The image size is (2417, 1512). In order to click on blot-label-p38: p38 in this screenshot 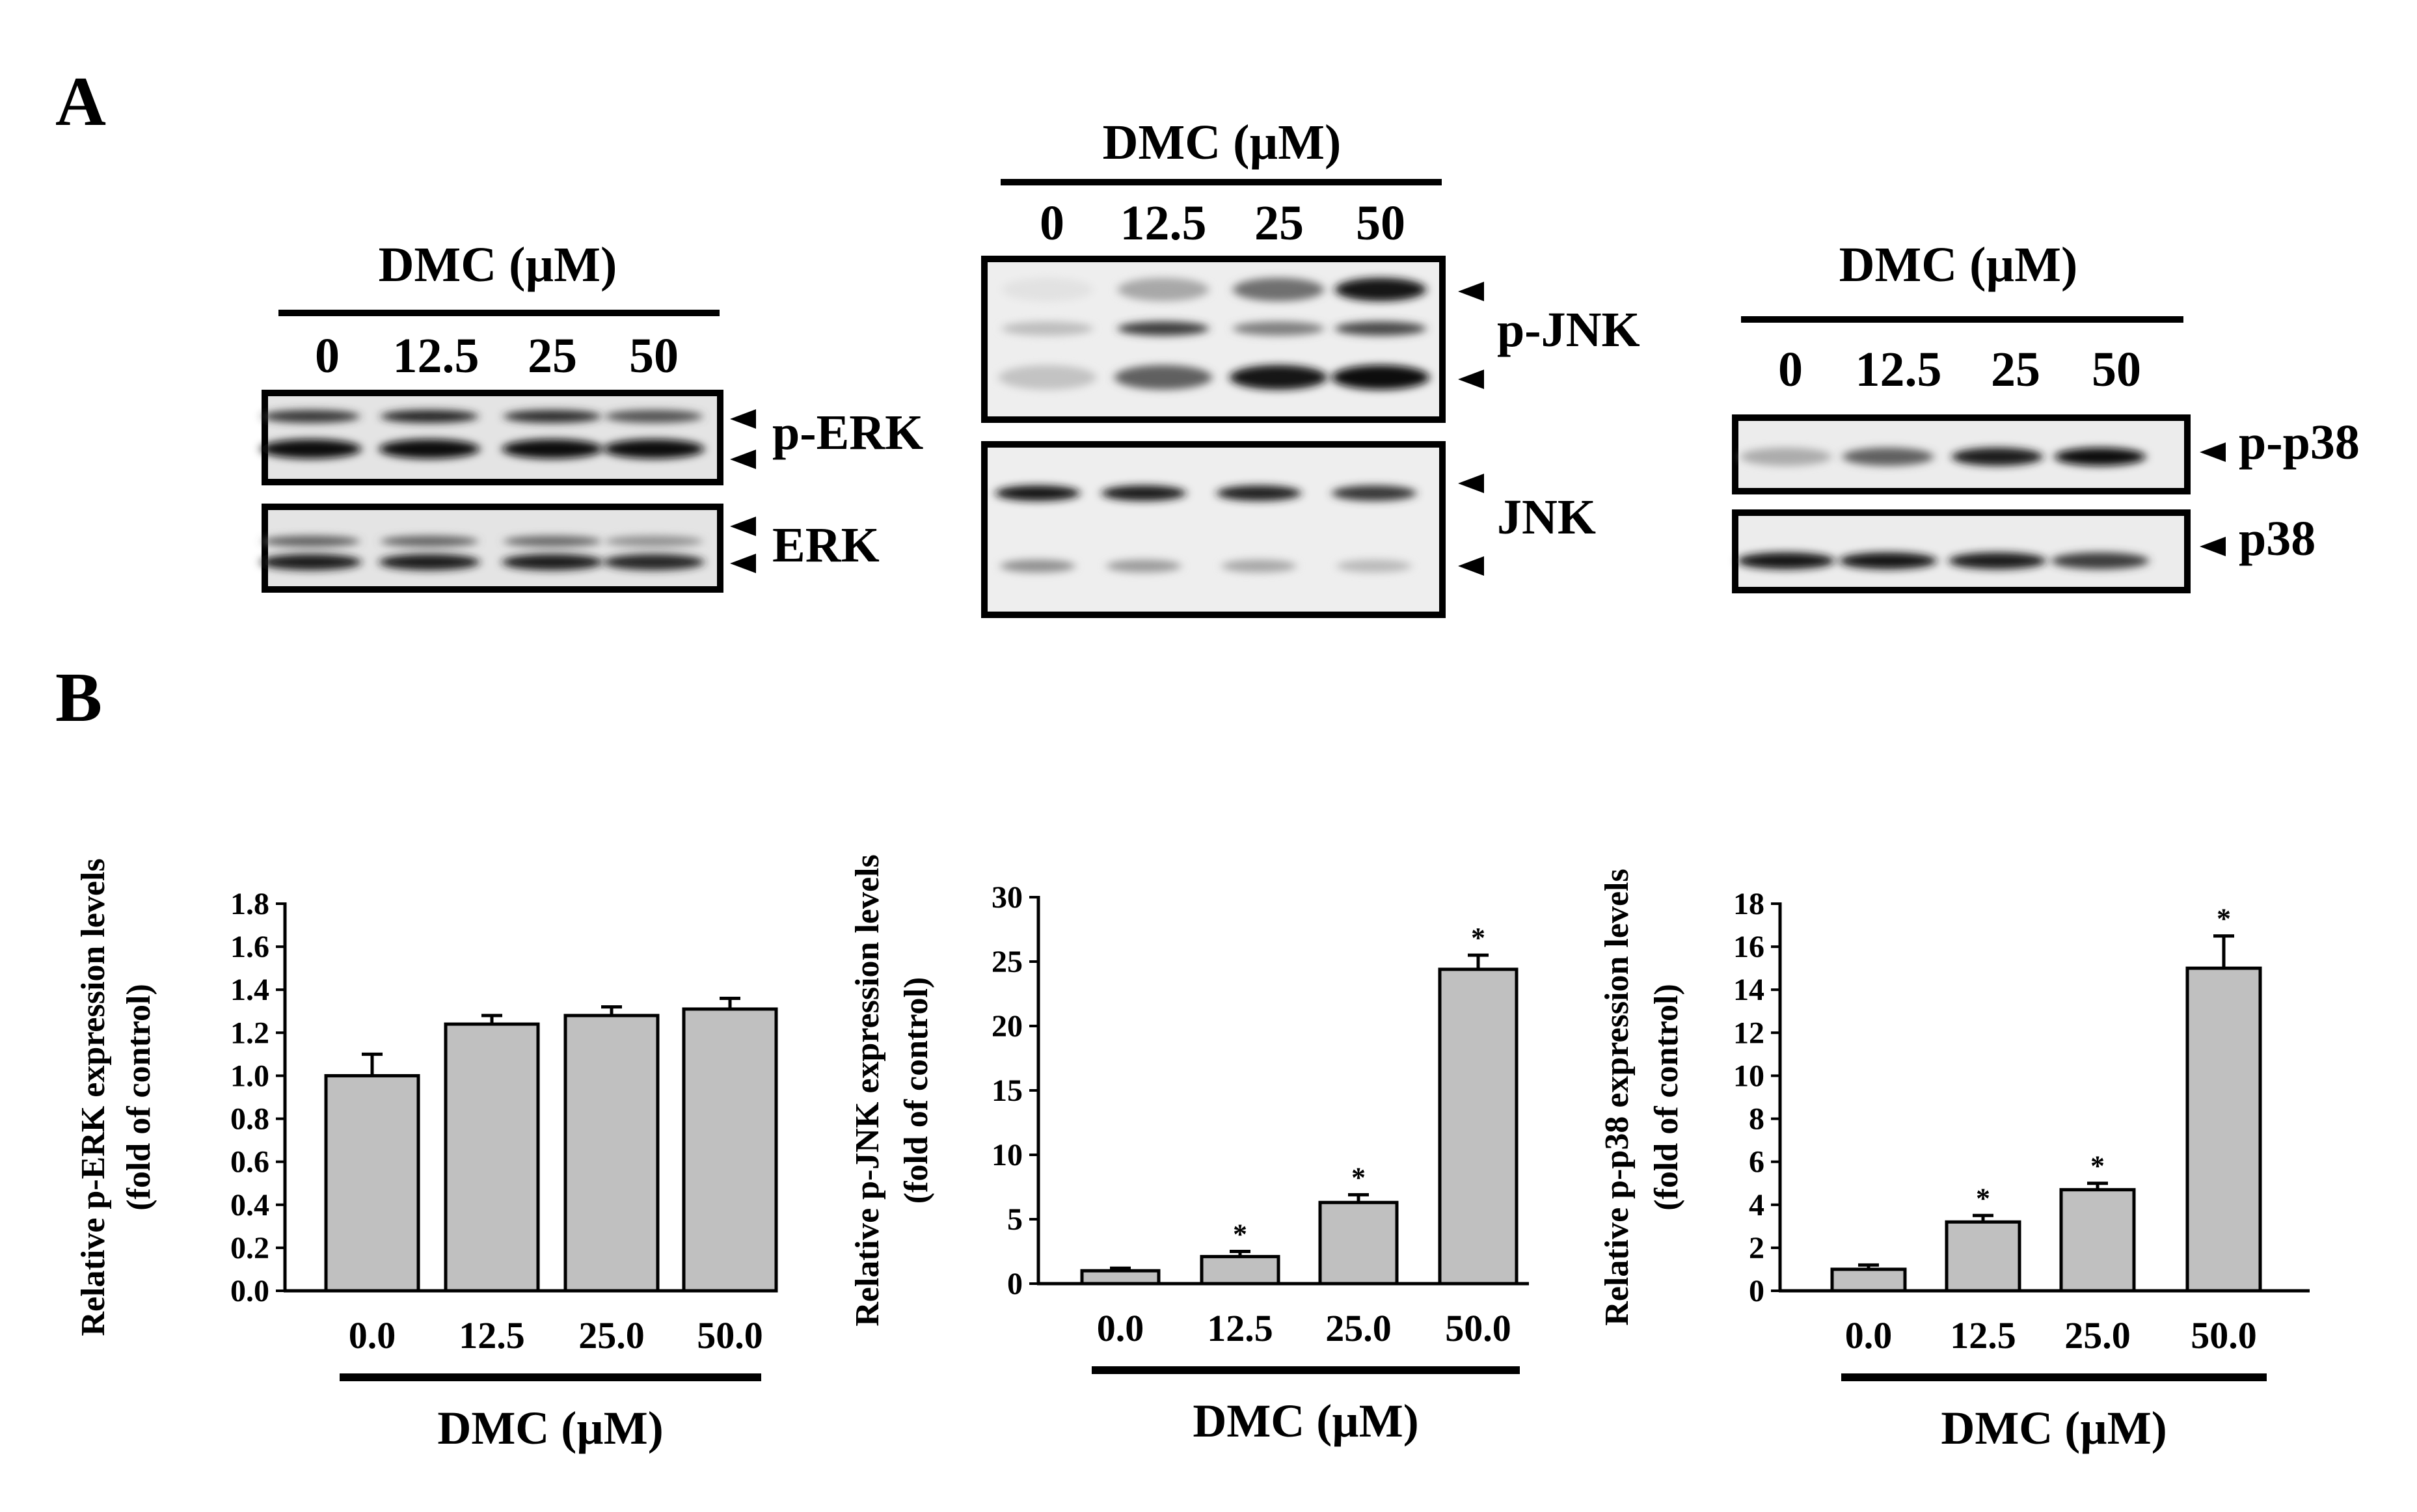, I will do `click(2277, 538)`.